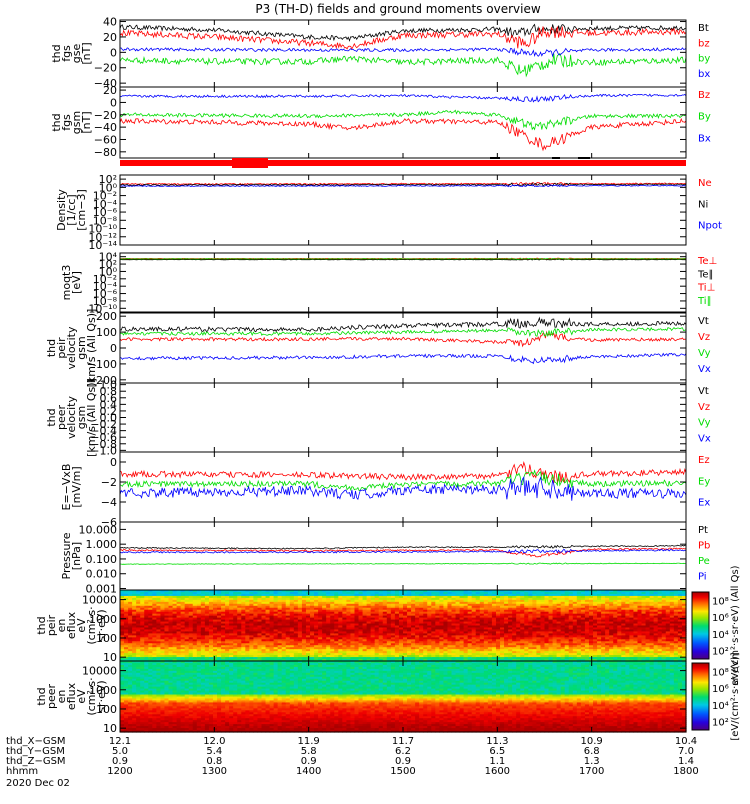  Describe the element at coordinates (71, 417) in the screenshot. I see `y-axis-label: thdpeervelocitygsm[km/s (All Qs)]` at that location.